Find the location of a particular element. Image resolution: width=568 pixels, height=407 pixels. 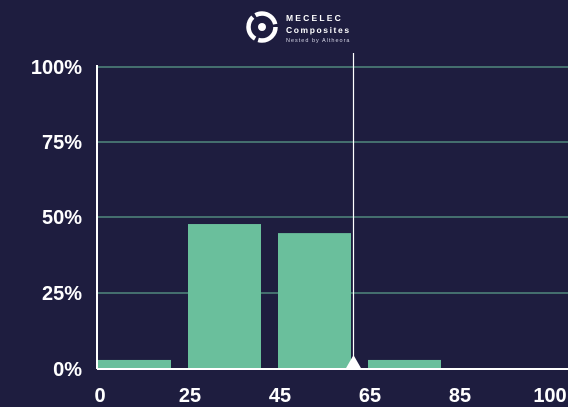

x-tick-label: 0 is located at coordinates (99, 396).